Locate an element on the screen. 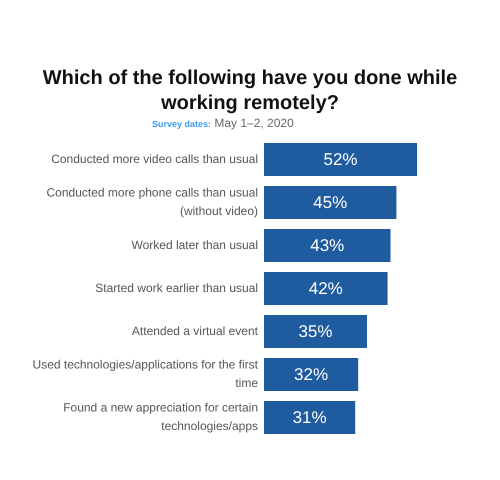 The height and width of the screenshot is (480, 500). y-tick-label: Worked later than usual is located at coordinates (194, 245).